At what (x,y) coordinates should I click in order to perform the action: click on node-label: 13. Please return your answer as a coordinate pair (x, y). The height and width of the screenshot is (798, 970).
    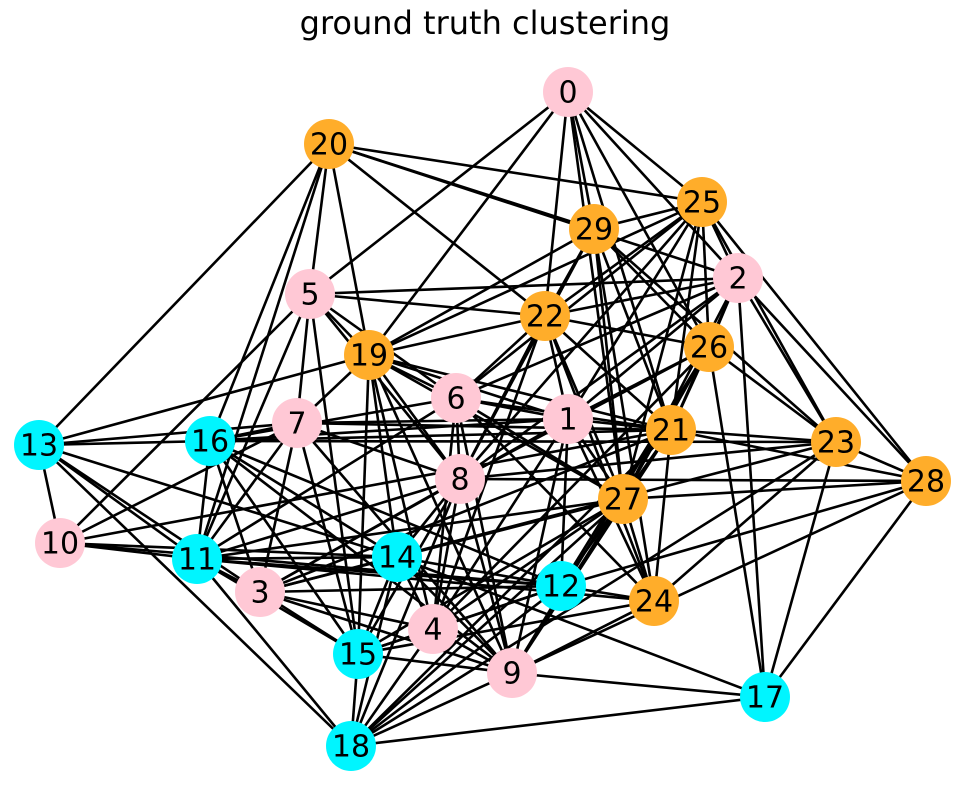
    Looking at the image, I should click on (39, 446).